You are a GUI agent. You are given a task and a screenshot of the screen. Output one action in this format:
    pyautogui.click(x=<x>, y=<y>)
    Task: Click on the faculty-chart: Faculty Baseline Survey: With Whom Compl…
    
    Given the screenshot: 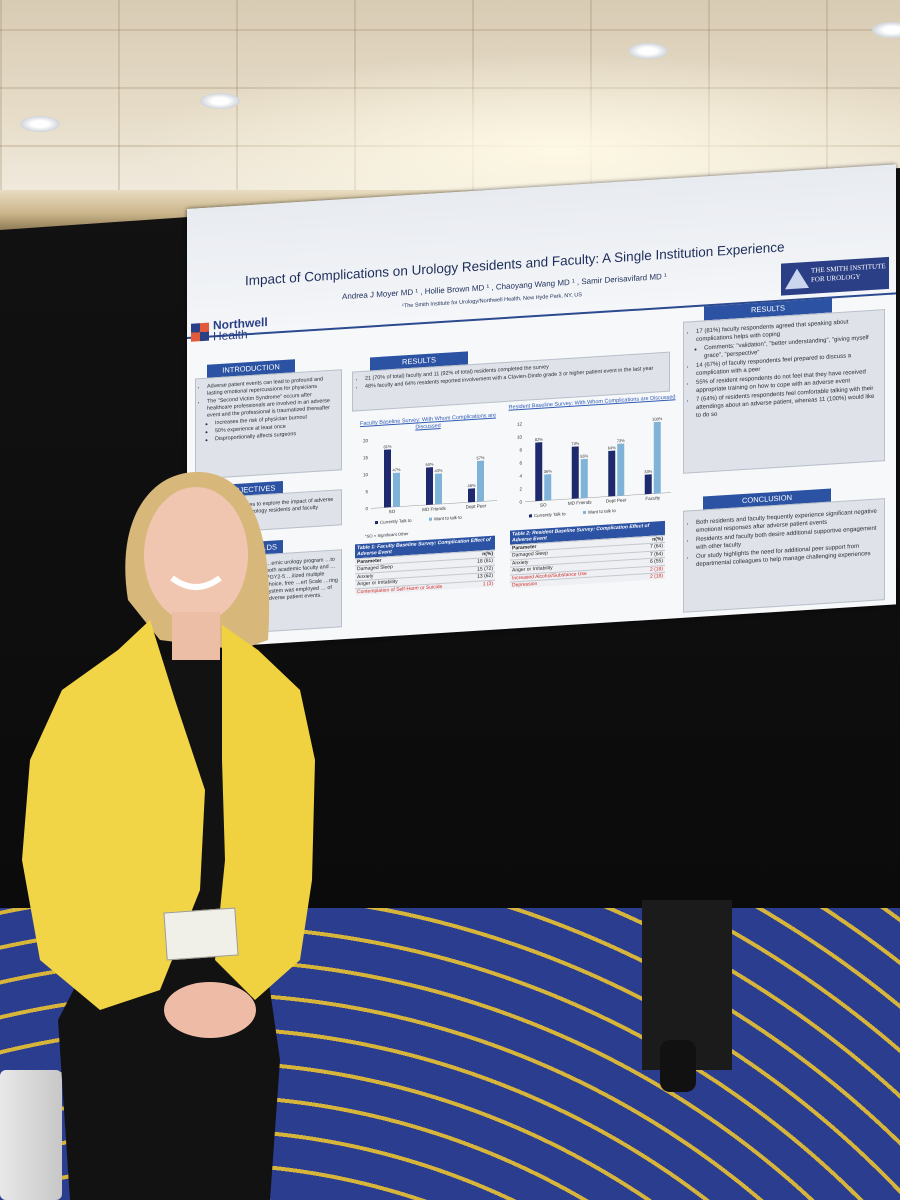 What is the action you would take?
    pyautogui.click(x=428, y=471)
    